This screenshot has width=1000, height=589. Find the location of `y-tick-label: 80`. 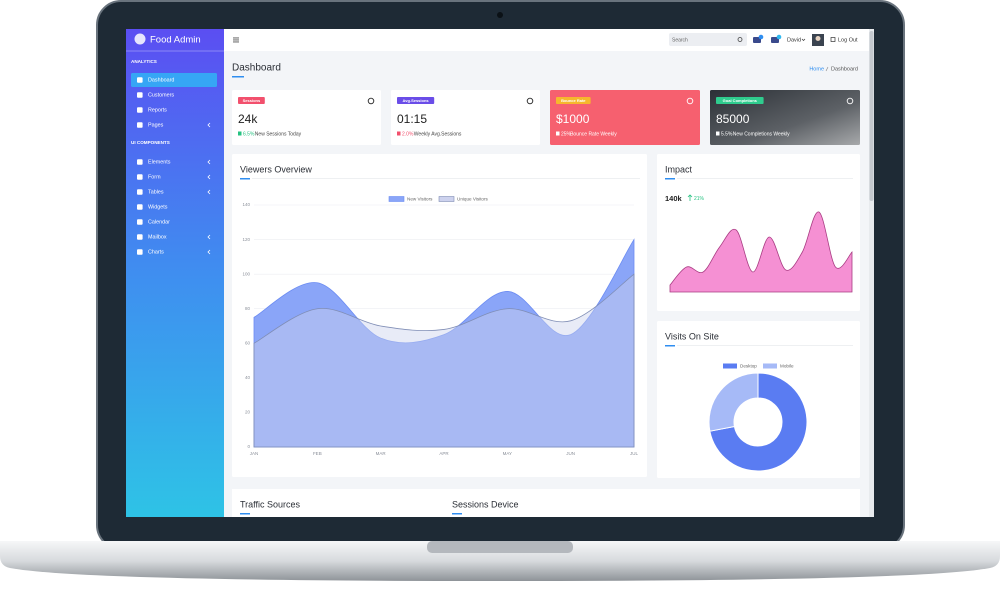

y-tick-label: 80 is located at coordinates (248, 308).